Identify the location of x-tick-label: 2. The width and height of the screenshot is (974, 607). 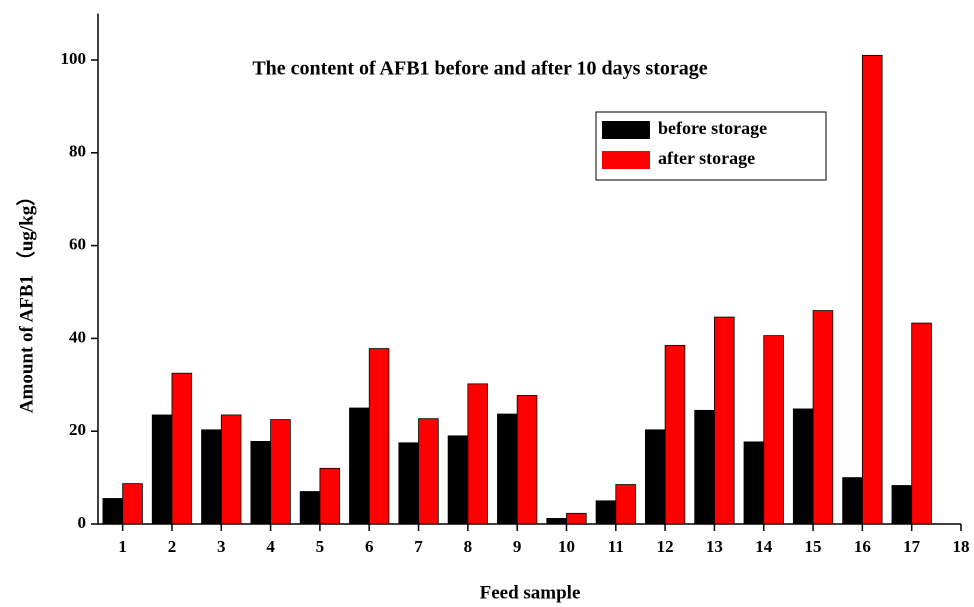
(172, 546).